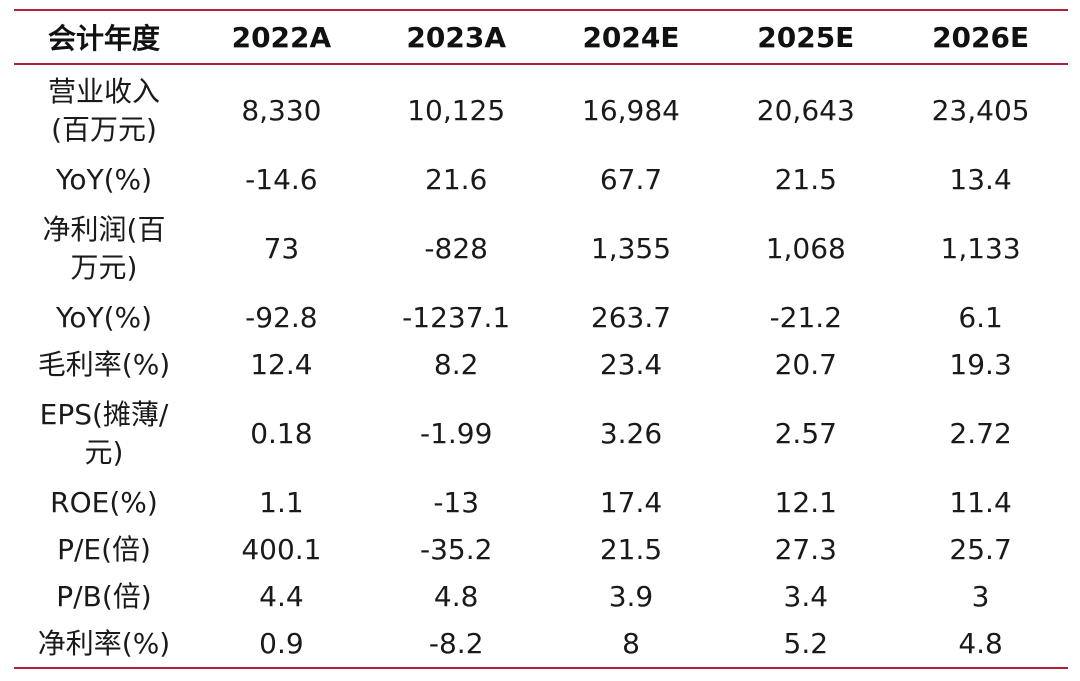  I want to click on value-cell: 67.7, so click(631, 179).